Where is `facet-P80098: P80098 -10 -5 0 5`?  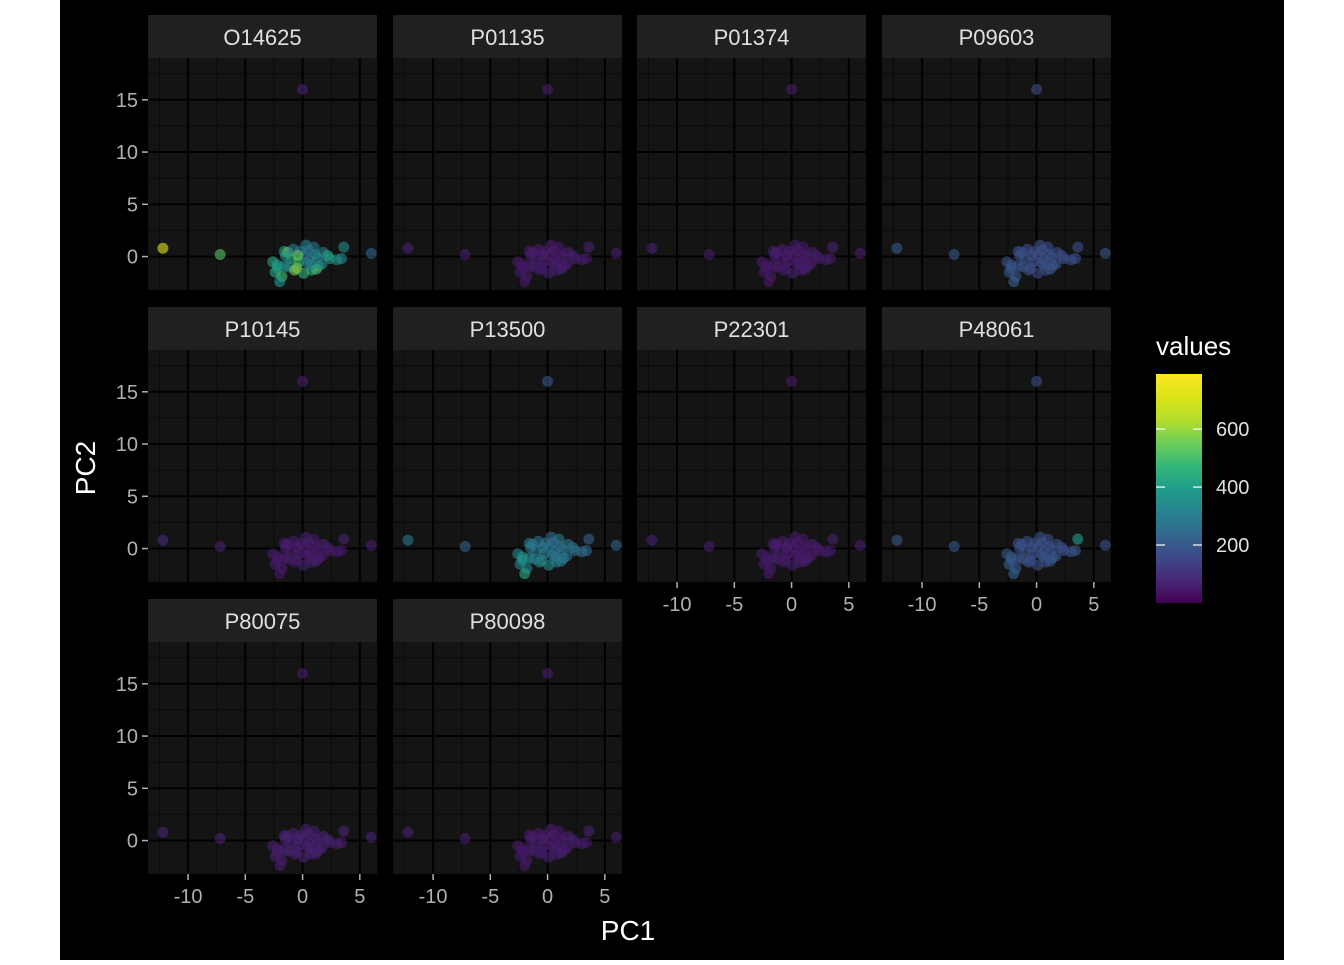 facet-P80098: P80098 -10 -5 0 5 is located at coordinates (507, 753).